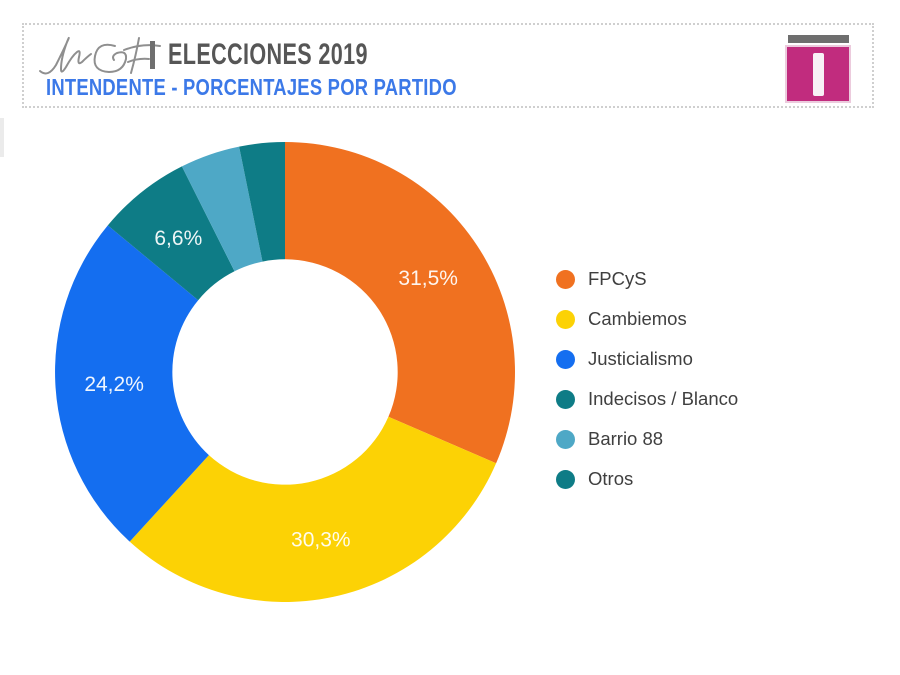 Image resolution: width=900 pixels, height=675 pixels. I want to click on legend-swatch-justicialismo, so click(565, 359).